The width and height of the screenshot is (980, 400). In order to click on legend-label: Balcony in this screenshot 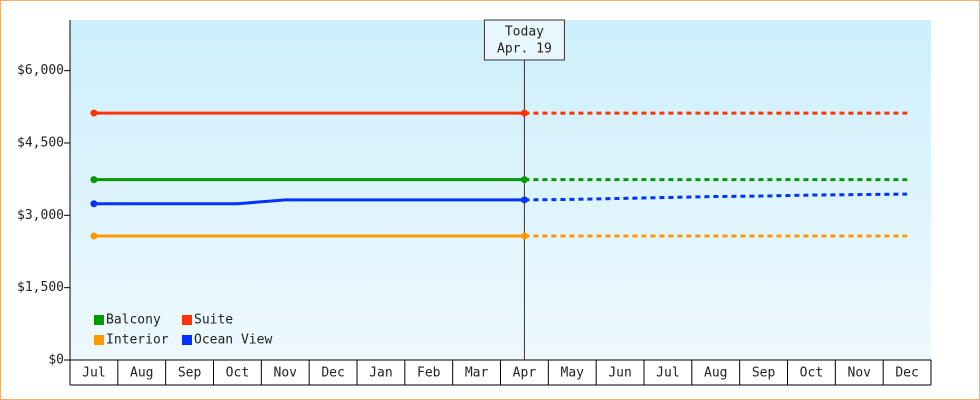, I will do `click(133, 320)`.